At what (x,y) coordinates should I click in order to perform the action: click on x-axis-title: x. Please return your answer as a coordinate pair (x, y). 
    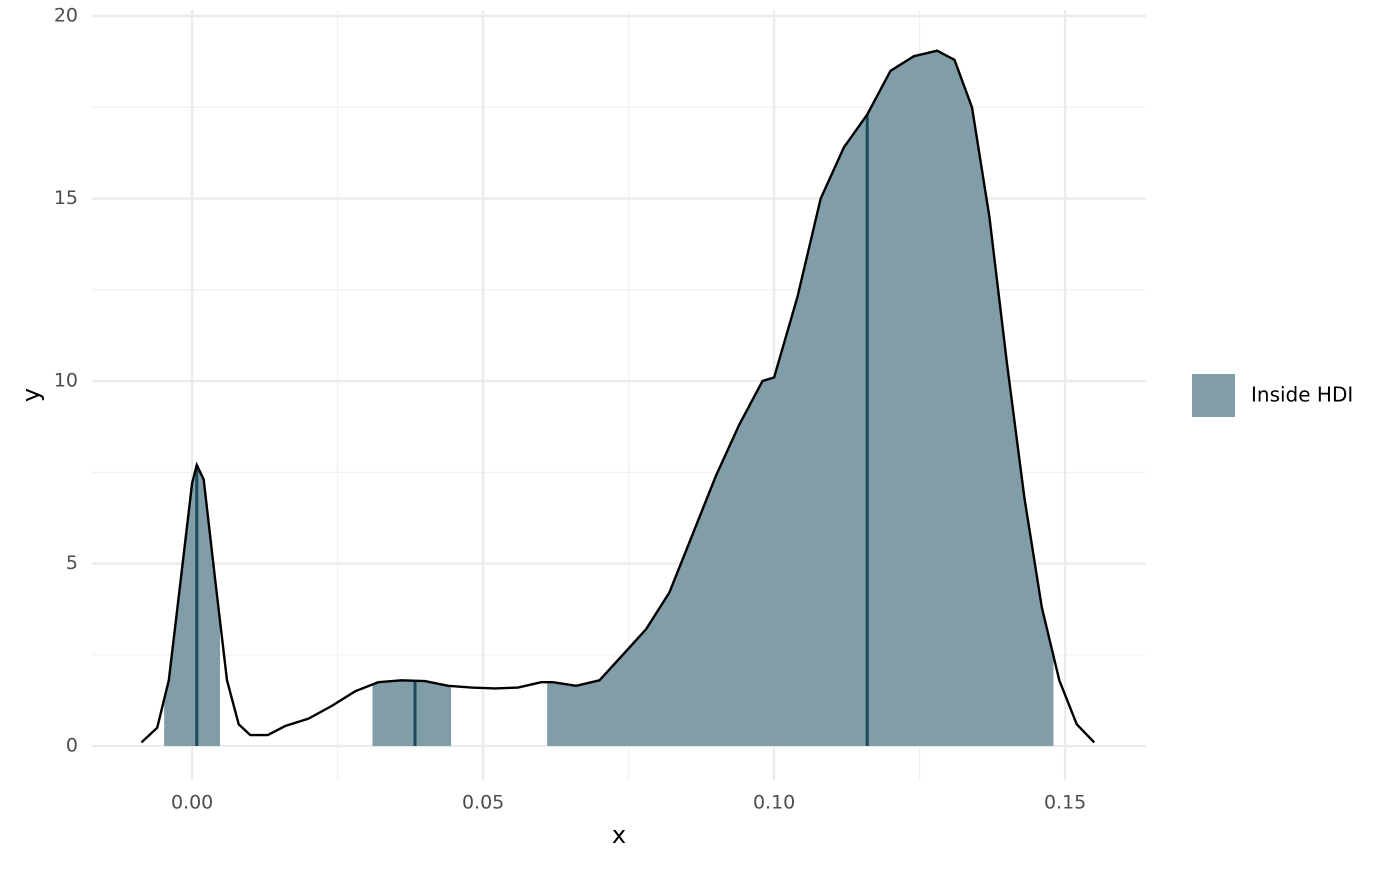
    Looking at the image, I should click on (619, 835).